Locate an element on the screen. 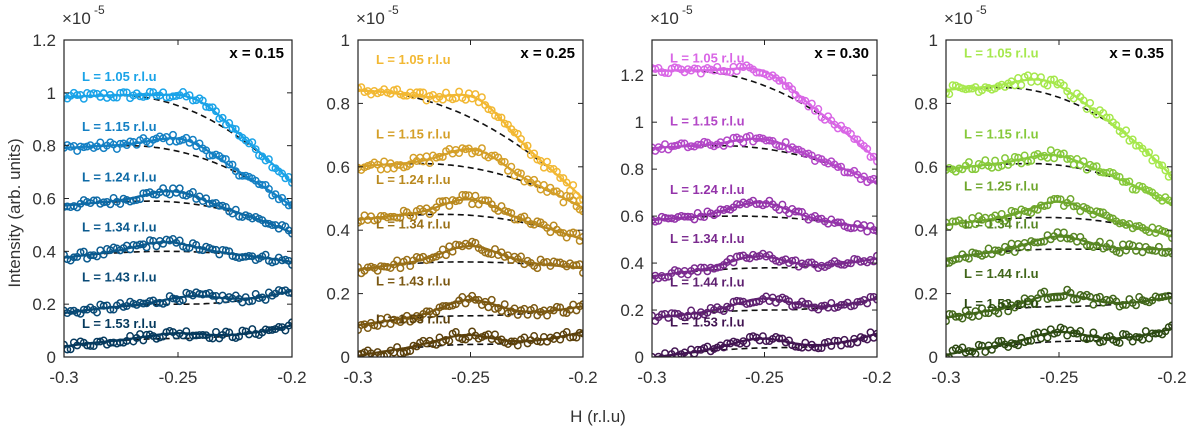 The width and height of the screenshot is (1196, 435). y-tick-label: 0.2 is located at coordinates (338, 294).